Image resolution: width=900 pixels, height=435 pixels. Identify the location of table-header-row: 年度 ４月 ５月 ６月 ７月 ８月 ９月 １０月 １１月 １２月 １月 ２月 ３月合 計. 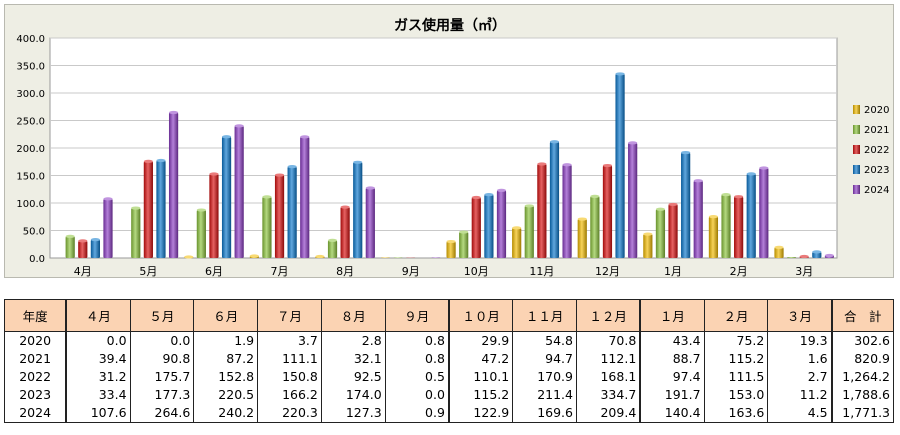
(449, 315).